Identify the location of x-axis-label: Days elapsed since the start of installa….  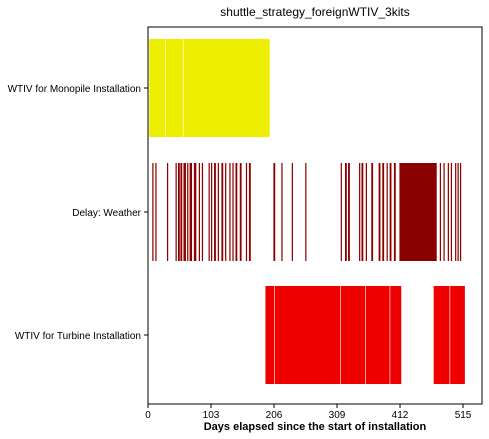
(315, 427).